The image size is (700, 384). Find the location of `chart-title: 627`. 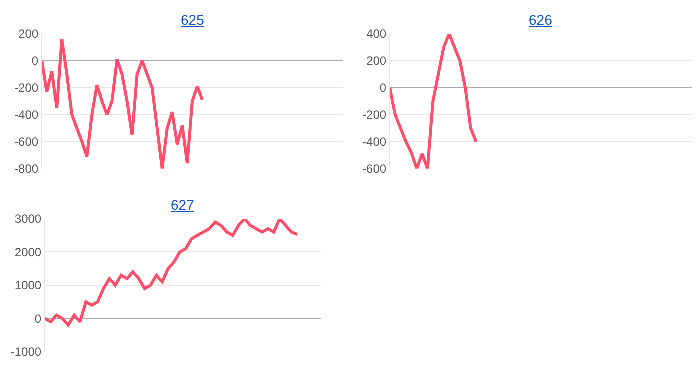

chart-title: 627 is located at coordinates (183, 205).